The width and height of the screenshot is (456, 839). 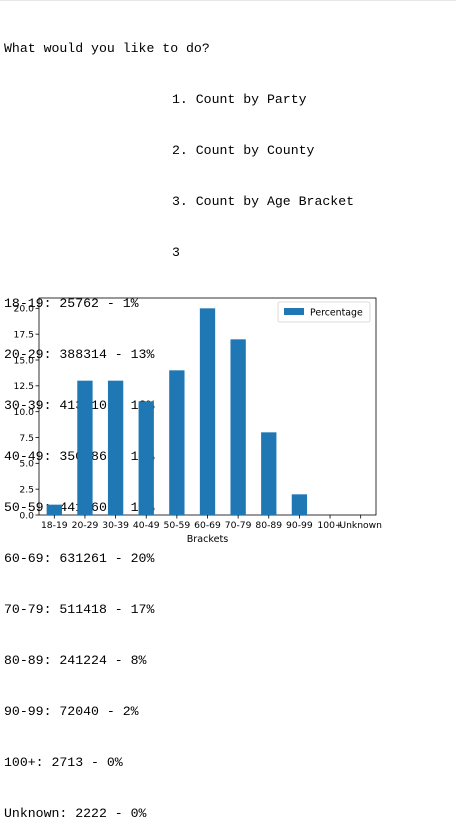 What do you see at coordinates (329, 525) in the screenshot?
I see `x-tick-label: 100+` at bounding box center [329, 525].